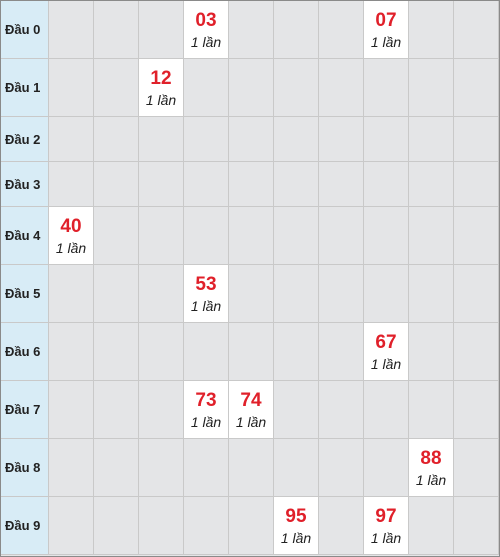  Describe the element at coordinates (251, 400) in the screenshot. I see `number: 74` at that location.